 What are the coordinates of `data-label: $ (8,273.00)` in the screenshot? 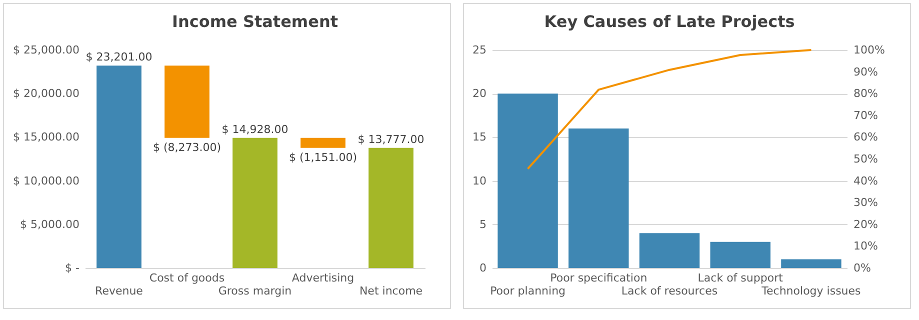 It's located at (187, 147).